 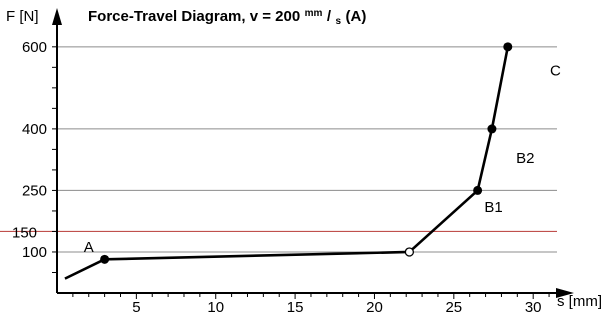 I want to click on x-axis-ticks: 5 10 15 20 25 30, so click(x=311, y=304).